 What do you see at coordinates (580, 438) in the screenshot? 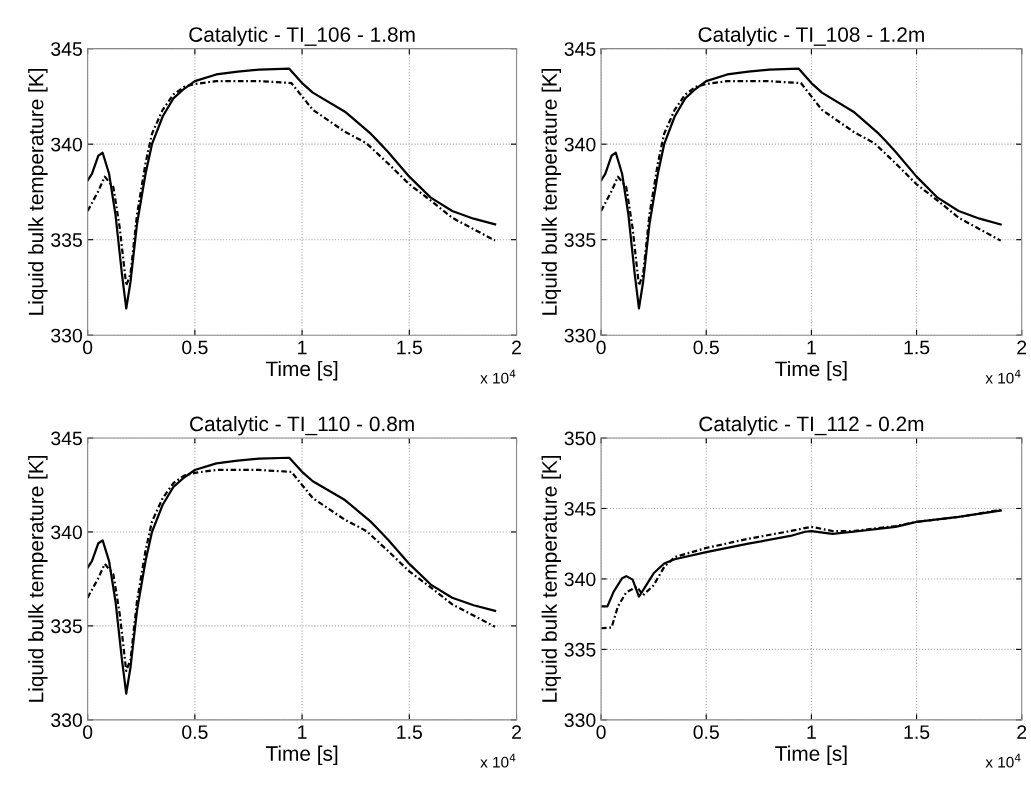
I see `y-tick-label: 350` at bounding box center [580, 438].